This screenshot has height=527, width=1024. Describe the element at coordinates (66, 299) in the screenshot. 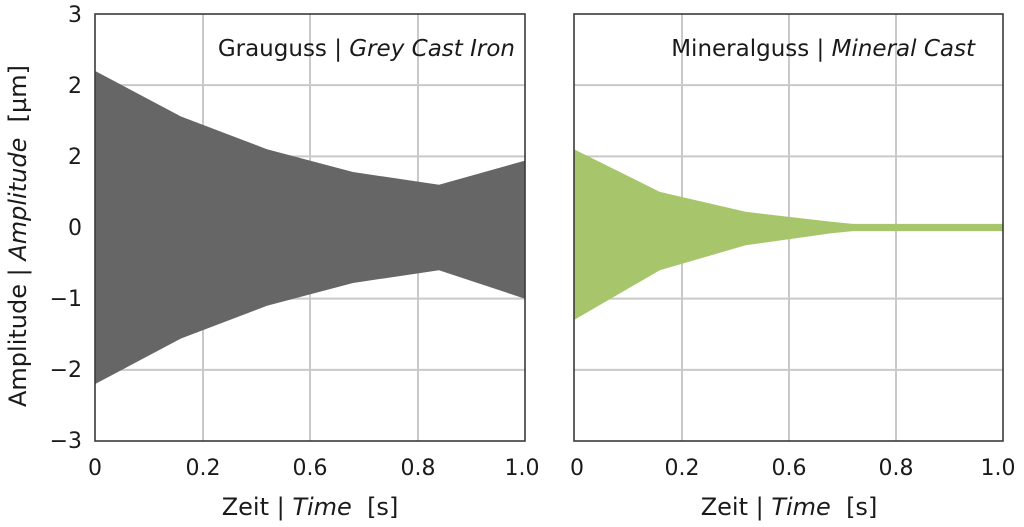

I see `y-tick-label: −1` at that location.